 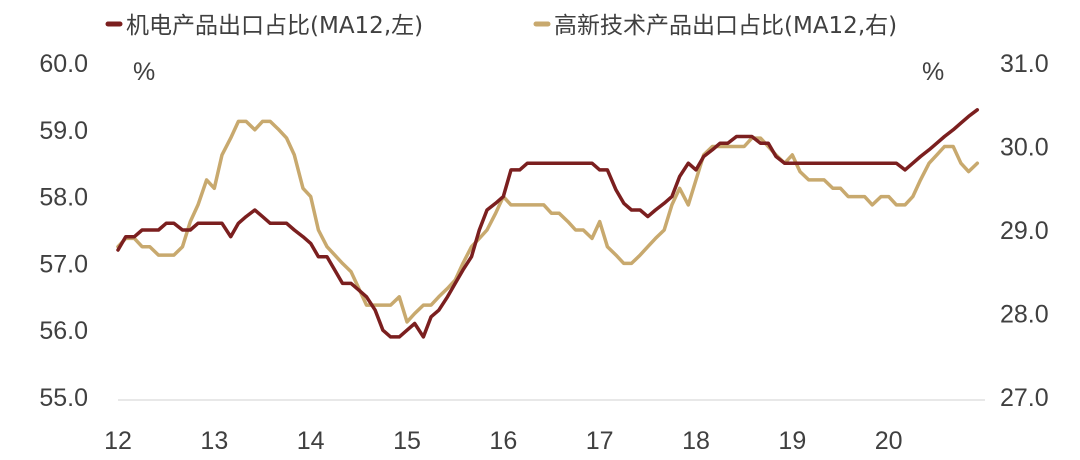 What do you see at coordinates (311, 441) in the screenshot?
I see `x-tick-label: 14` at bounding box center [311, 441].